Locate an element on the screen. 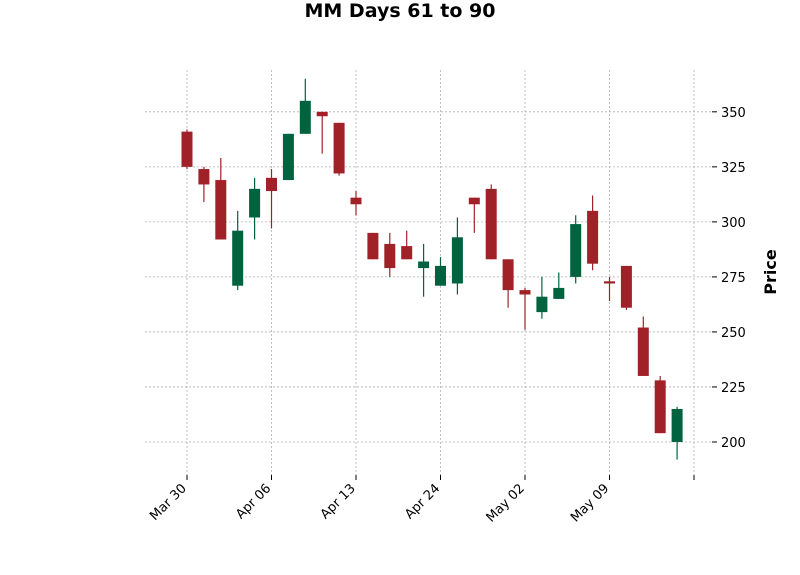 Image resolution: width=800 pixels, height=575 pixels. x-tick-label: May 09 is located at coordinates (590, 503).